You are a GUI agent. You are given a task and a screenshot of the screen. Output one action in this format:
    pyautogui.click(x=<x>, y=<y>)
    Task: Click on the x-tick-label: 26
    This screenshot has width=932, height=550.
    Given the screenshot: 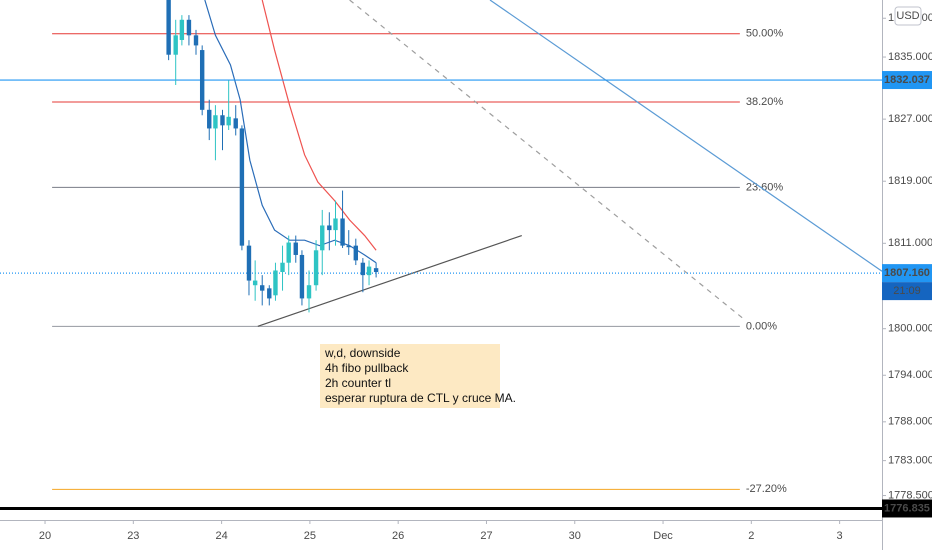 What is the action you would take?
    pyautogui.click(x=398, y=536)
    